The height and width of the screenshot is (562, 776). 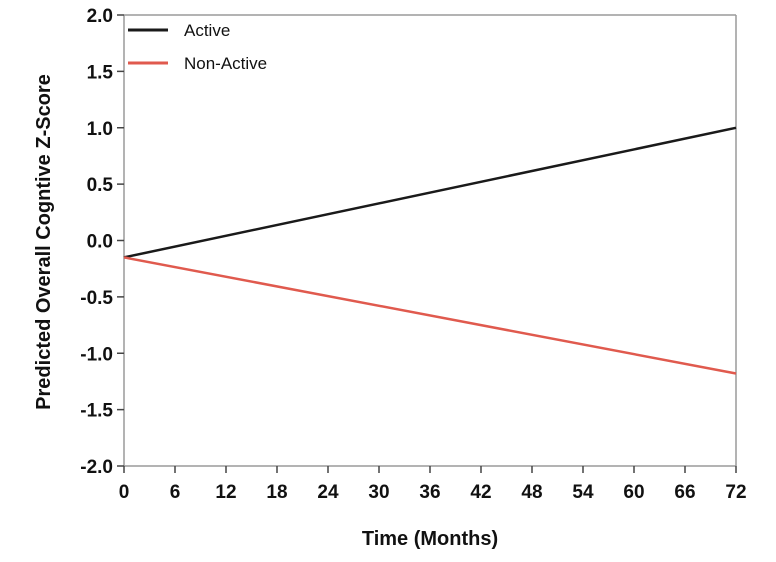 What do you see at coordinates (44, 242) in the screenshot?
I see `y-axis-title: Predicted Overall Cogntive Z-Score` at bounding box center [44, 242].